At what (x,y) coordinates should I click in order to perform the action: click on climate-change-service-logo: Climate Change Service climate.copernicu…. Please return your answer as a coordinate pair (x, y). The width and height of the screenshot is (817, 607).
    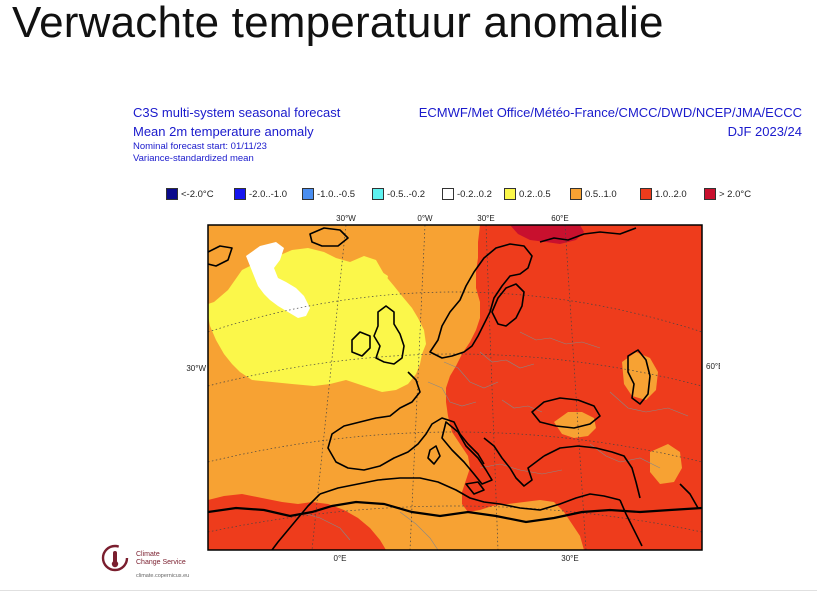
    Looking at the image, I should click on (155, 563).